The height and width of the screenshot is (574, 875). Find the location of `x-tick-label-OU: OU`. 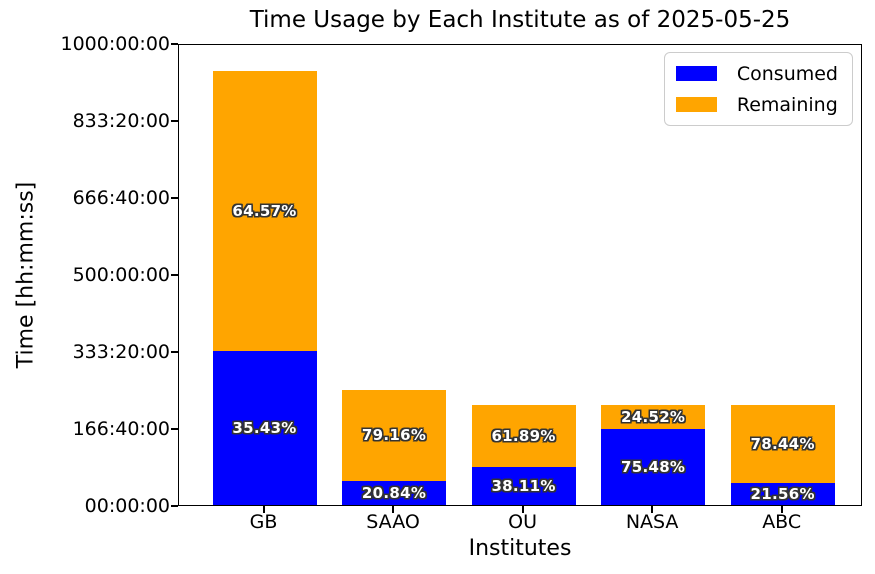

x-tick-label-OU: OU is located at coordinates (523, 522).